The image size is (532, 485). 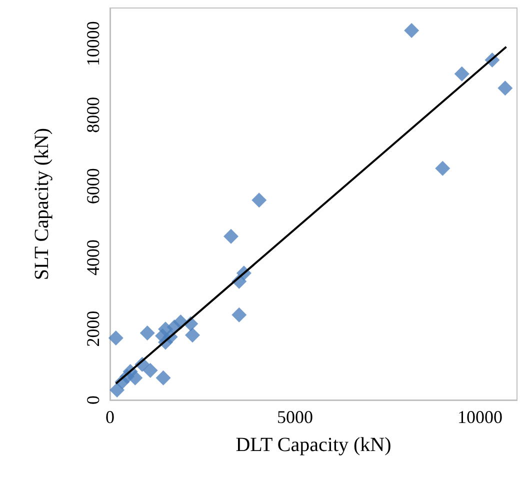 What do you see at coordinates (93, 328) in the screenshot?
I see `y-tick-label: 2000` at bounding box center [93, 328].